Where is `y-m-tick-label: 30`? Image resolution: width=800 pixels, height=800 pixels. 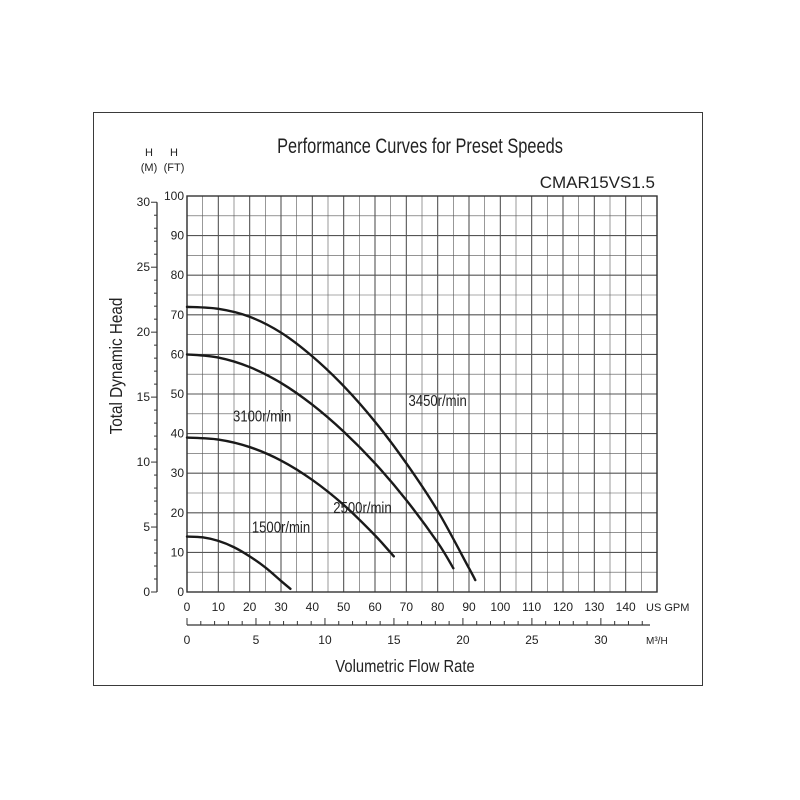 y-m-tick-label: 30 is located at coordinates (144, 202).